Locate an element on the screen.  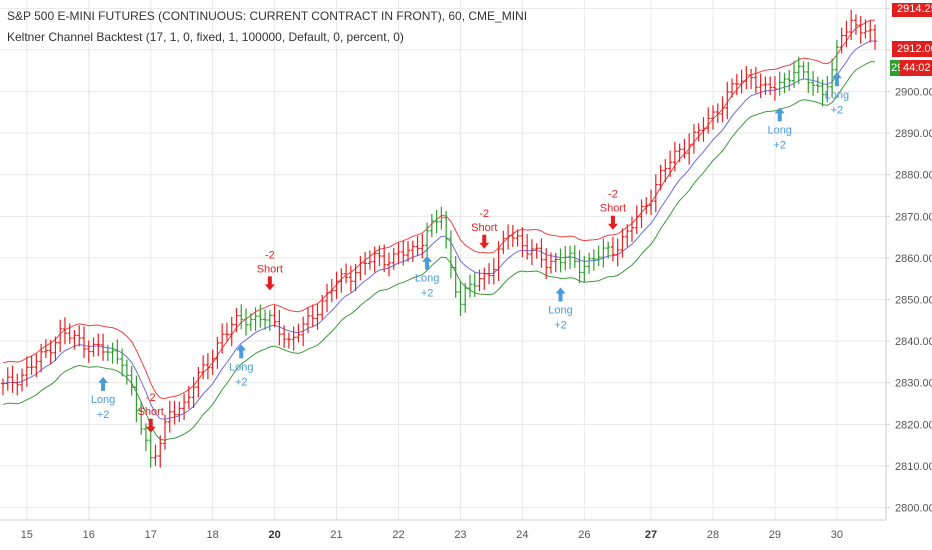
short-signal: Short -2 is located at coordinates (151, 412).